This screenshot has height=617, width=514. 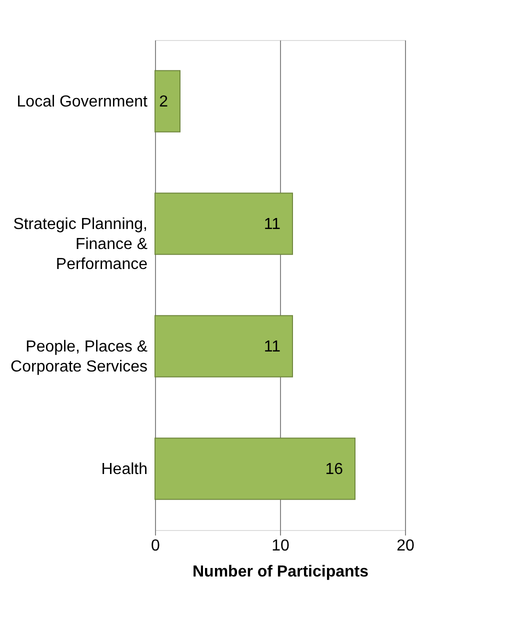 I want to click on data-label: 2, so click(x=163, y=101).